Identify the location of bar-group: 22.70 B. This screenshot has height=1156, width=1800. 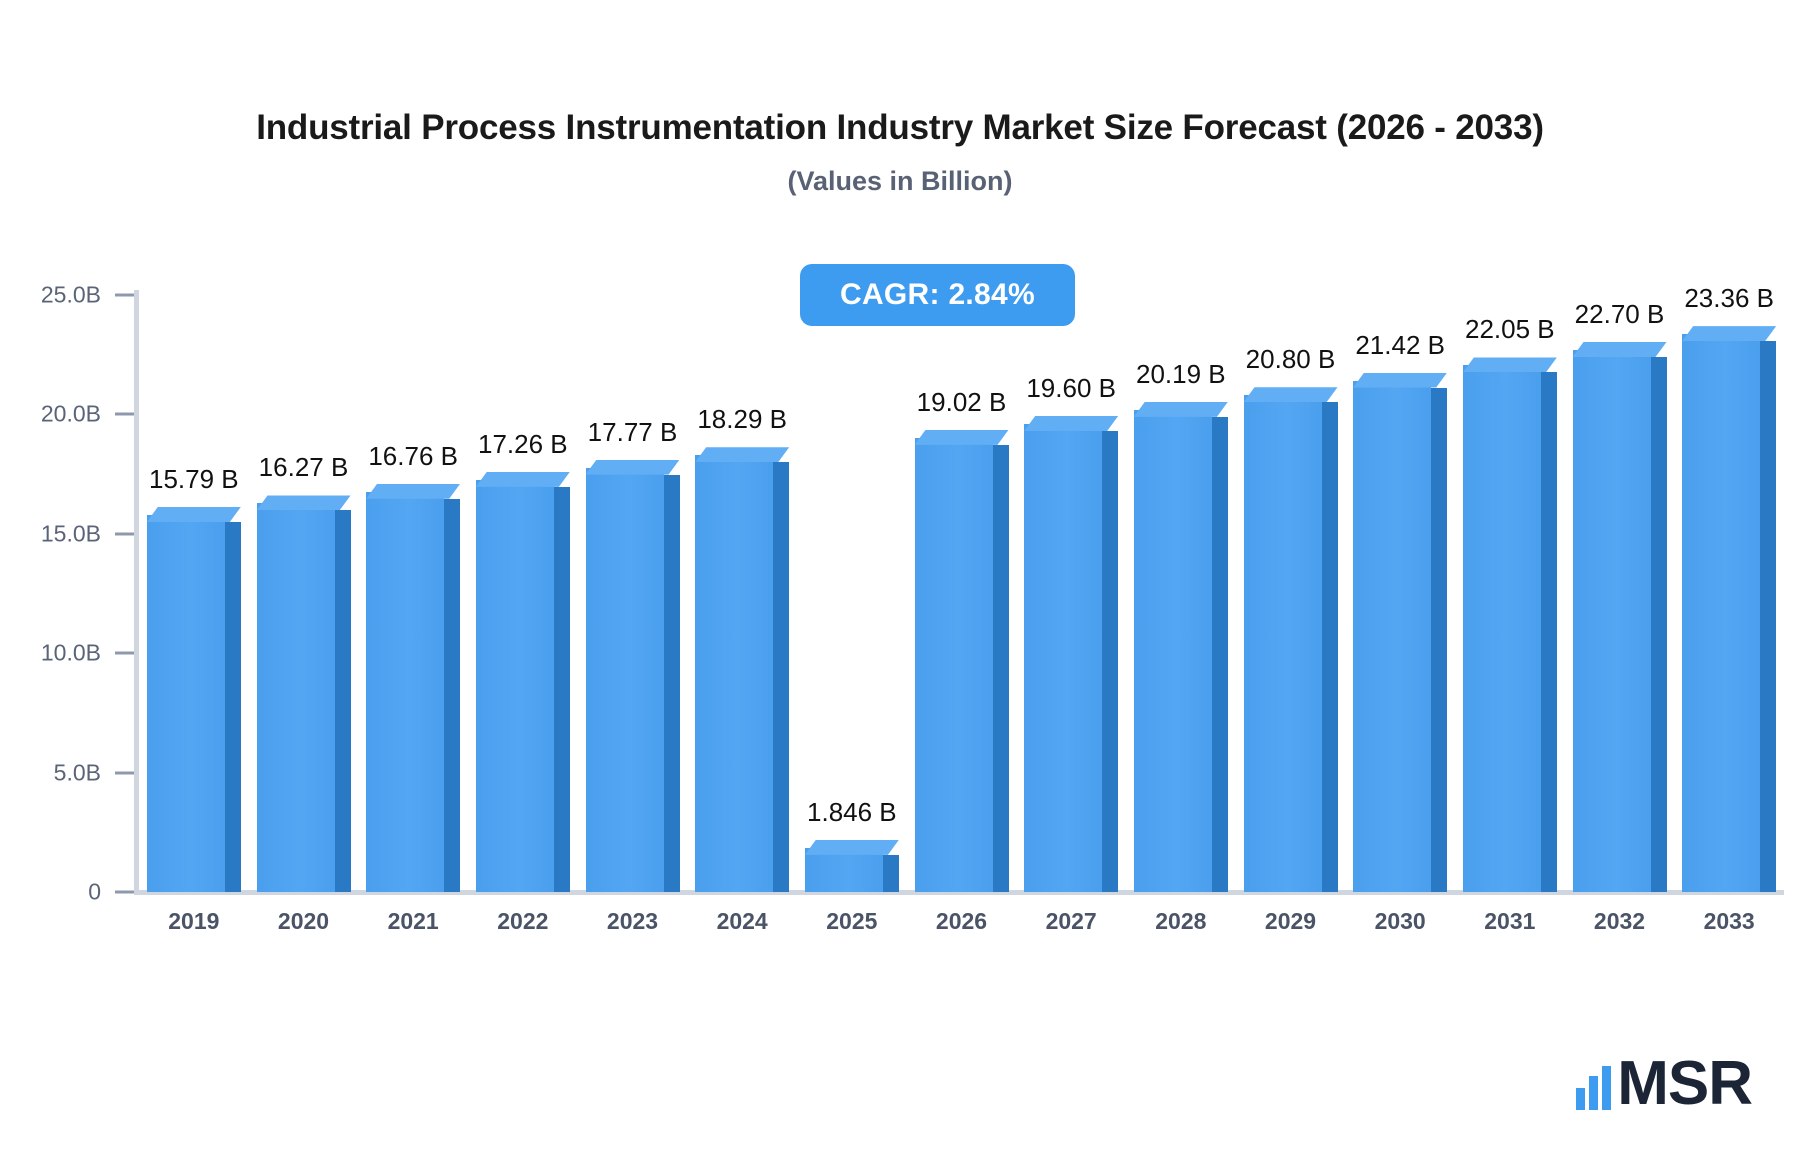
(1619, 595).